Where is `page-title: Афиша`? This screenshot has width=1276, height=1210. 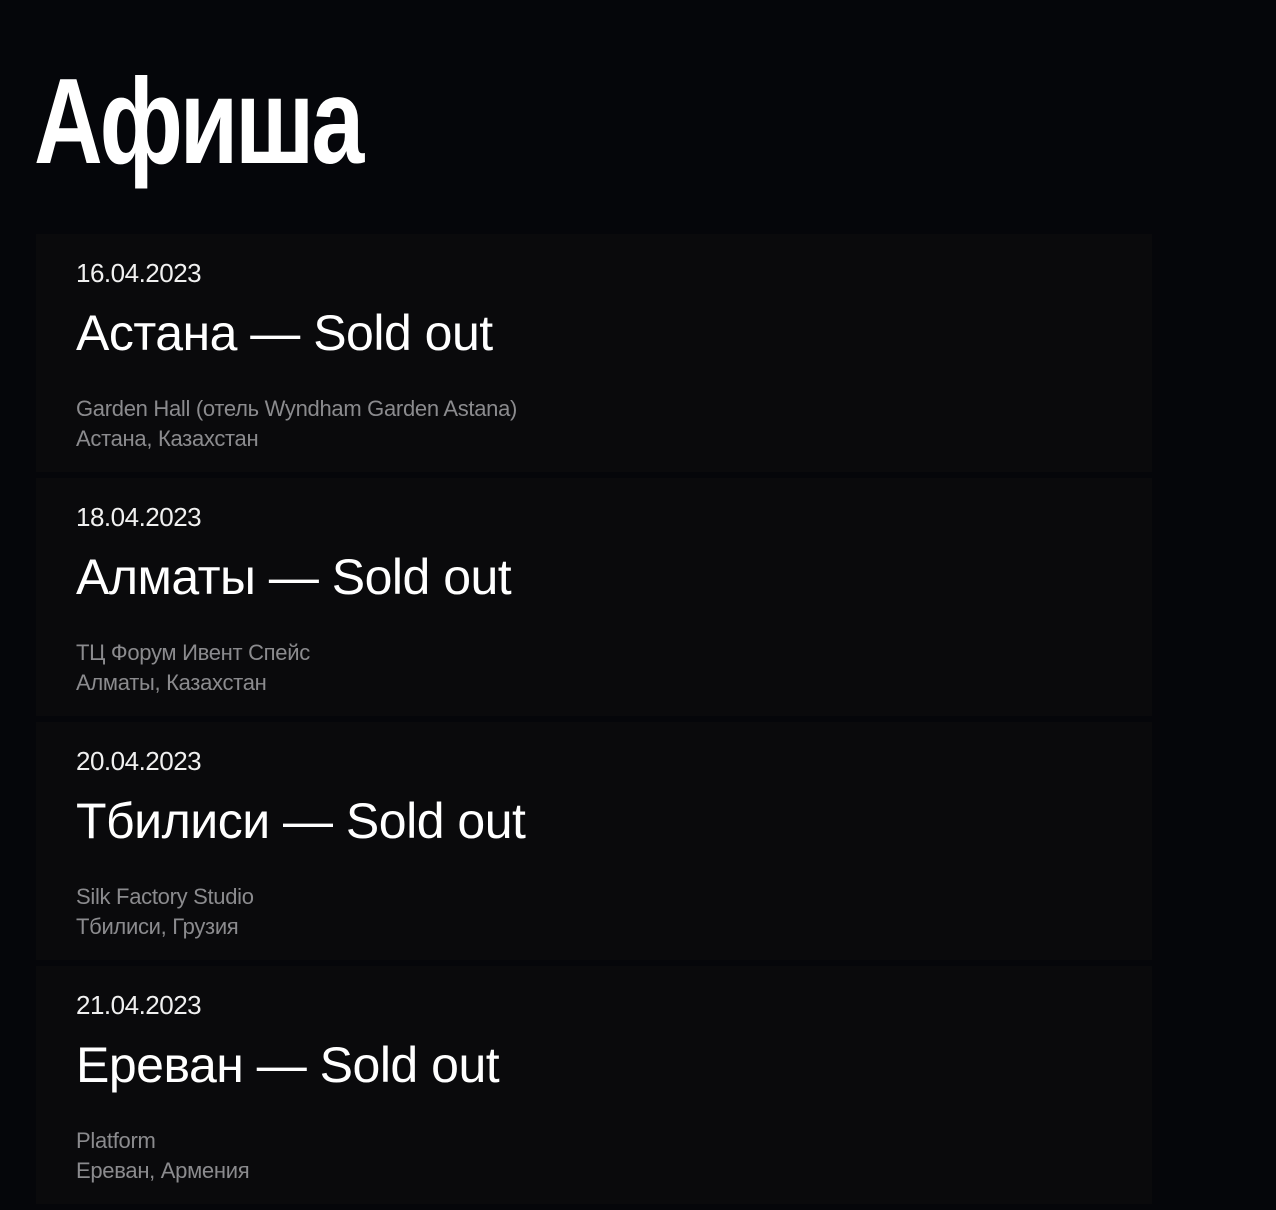 page-title: Афиша is located at coordinates (199, 121).